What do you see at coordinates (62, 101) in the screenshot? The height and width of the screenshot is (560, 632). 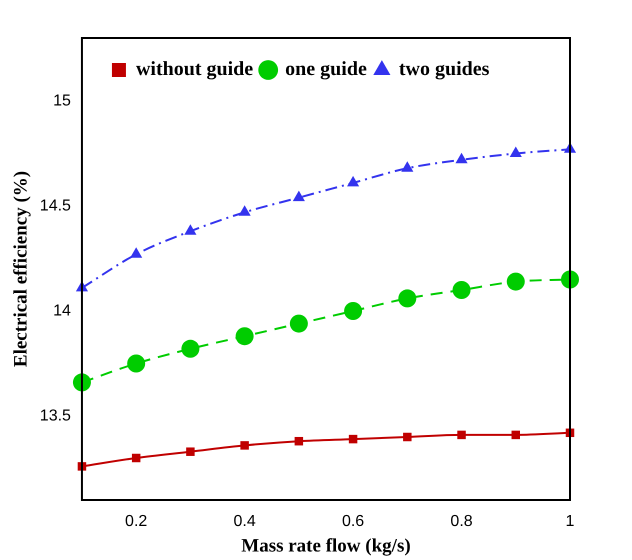 I see `y-tick-label: 15` at bounding box center [62, 101].